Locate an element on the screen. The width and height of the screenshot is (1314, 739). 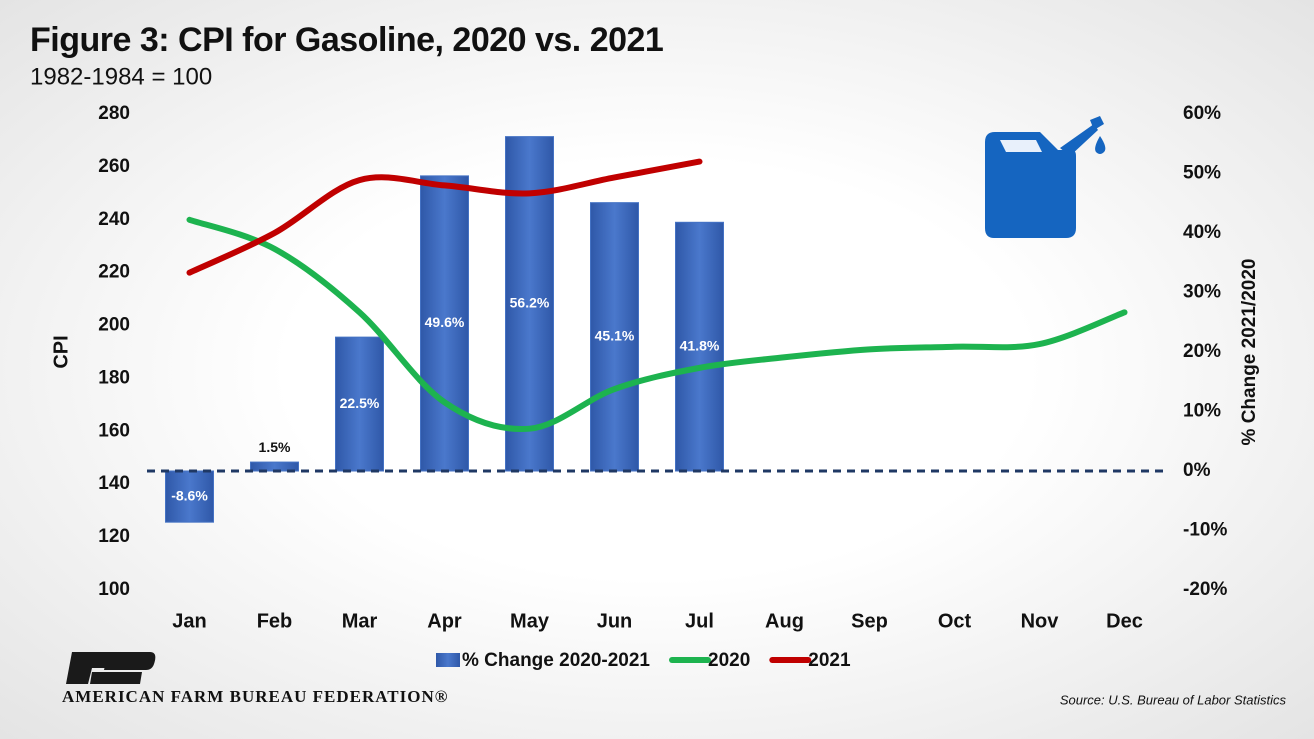
data-label: -8.6% is located at coordinates (189, 495).